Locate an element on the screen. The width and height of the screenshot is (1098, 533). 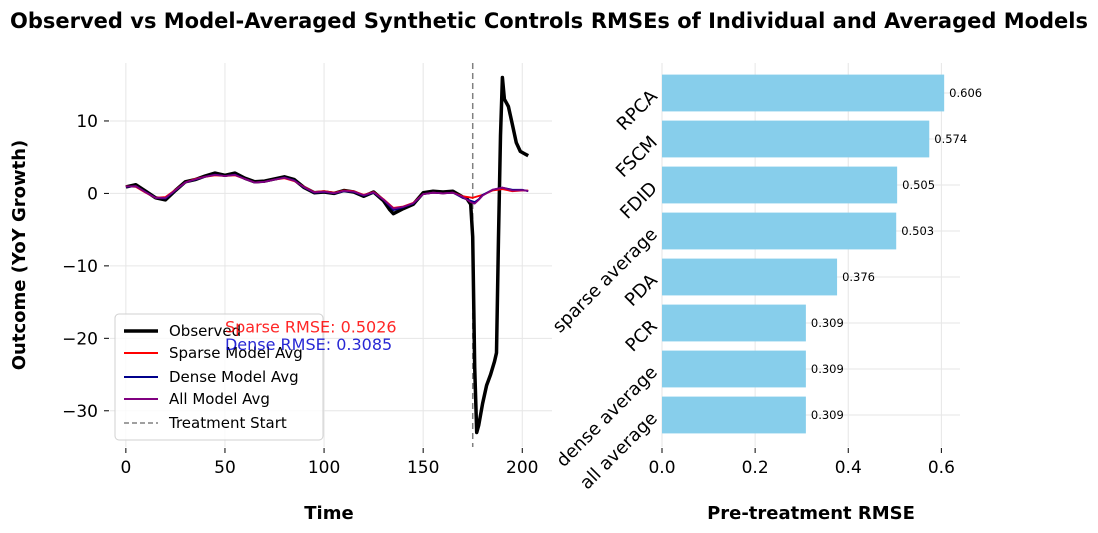
bar-value-label: 0.574 is located at coordinates (950, 139).